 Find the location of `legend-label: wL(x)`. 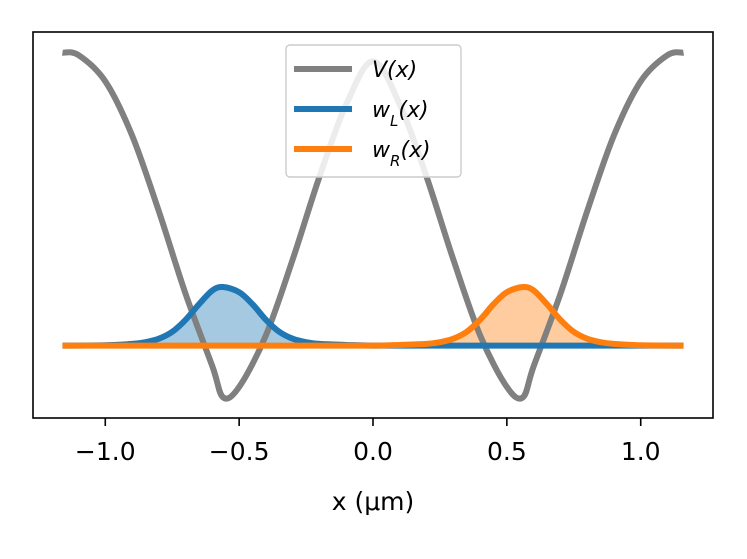

legend-label: wL(x) is located at coordinates (400, 114).